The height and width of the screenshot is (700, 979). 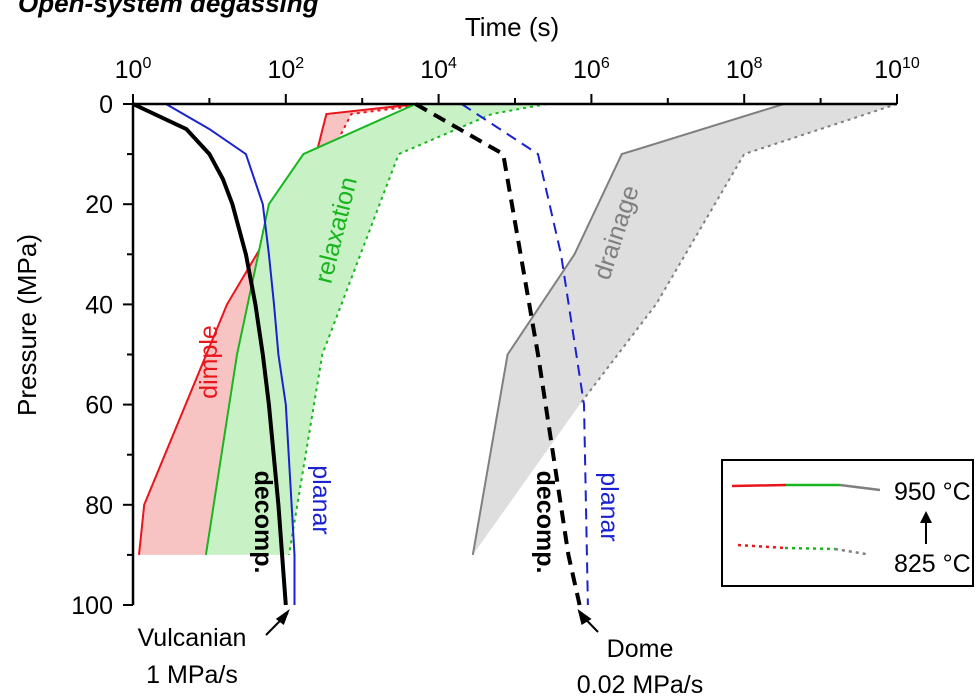 What do you see at coordinates (192, 638) in the screenshot?
I see `vulcanian-label: Vulcanian` at bounding box center [192, 638].